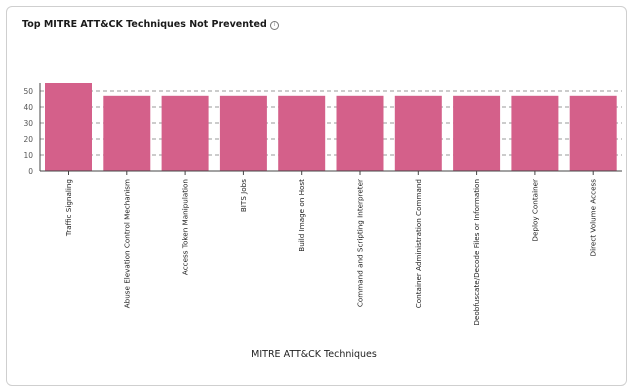  What do you see at coordinates (185, 227) in the screenshot?
I see `x-tick-label: Access Token Manipulation` at bounding box center [185, 227].